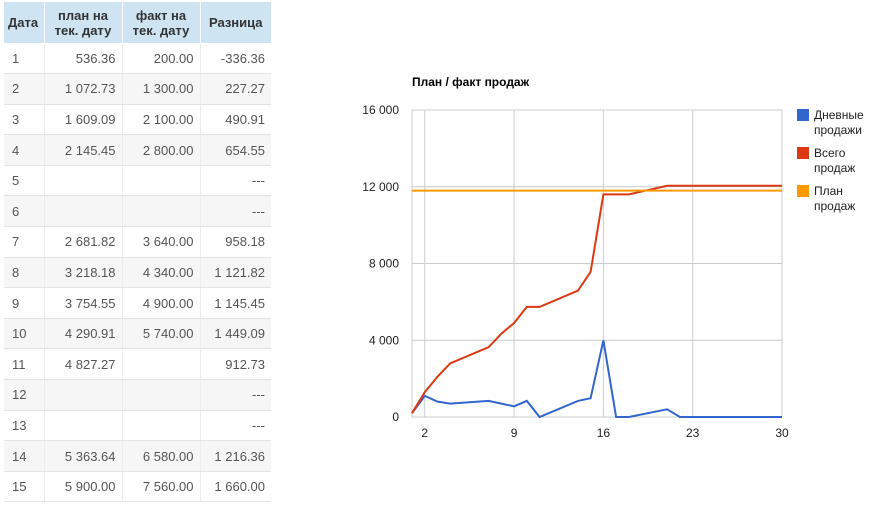 This screenshot has height=511, width=873. What do you see at coordinates (24, 242) in the screenshot?
I see `cell-date: 7` at bounding box center [24, 242].